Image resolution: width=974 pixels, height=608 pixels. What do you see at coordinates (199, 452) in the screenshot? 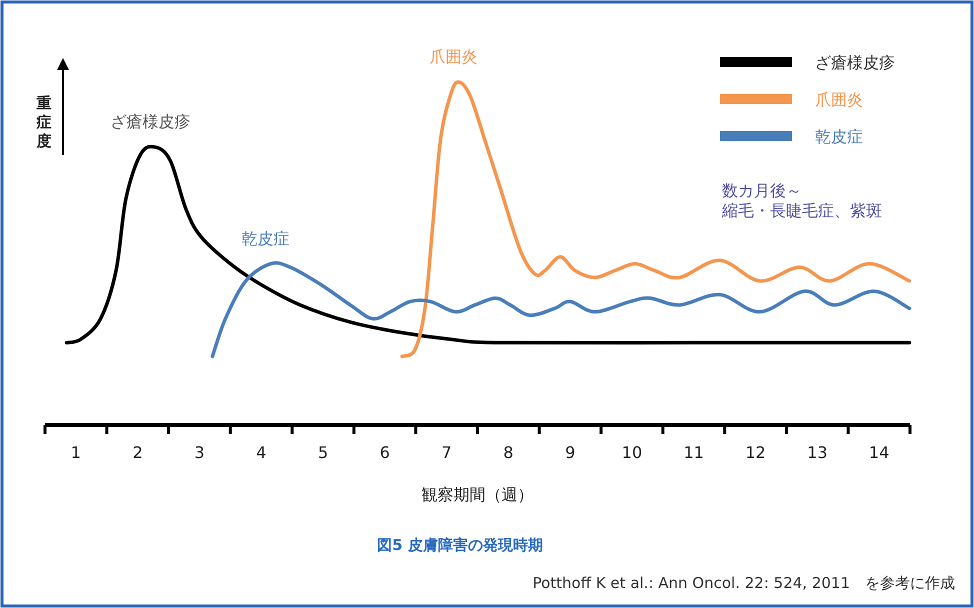
I see `x-tick-label: 3` at bounding box center [199, 452].